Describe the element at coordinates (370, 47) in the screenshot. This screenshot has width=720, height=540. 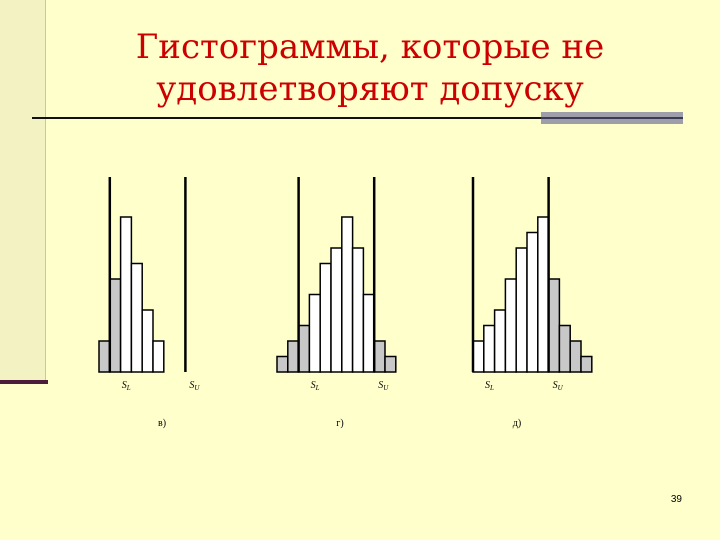
I see `title-line-1: Гистограммы, которые не` at that location.